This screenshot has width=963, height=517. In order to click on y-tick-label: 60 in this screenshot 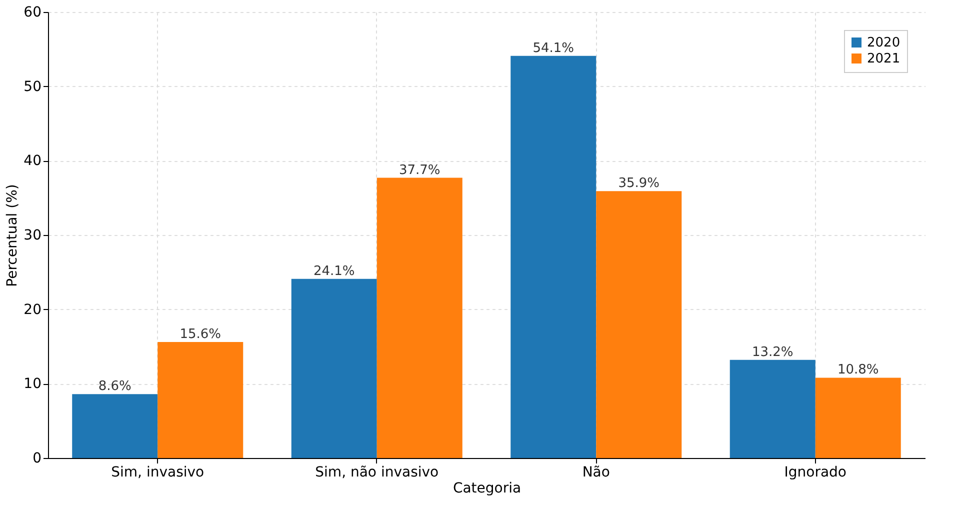, I will do `click(33, 12)`.